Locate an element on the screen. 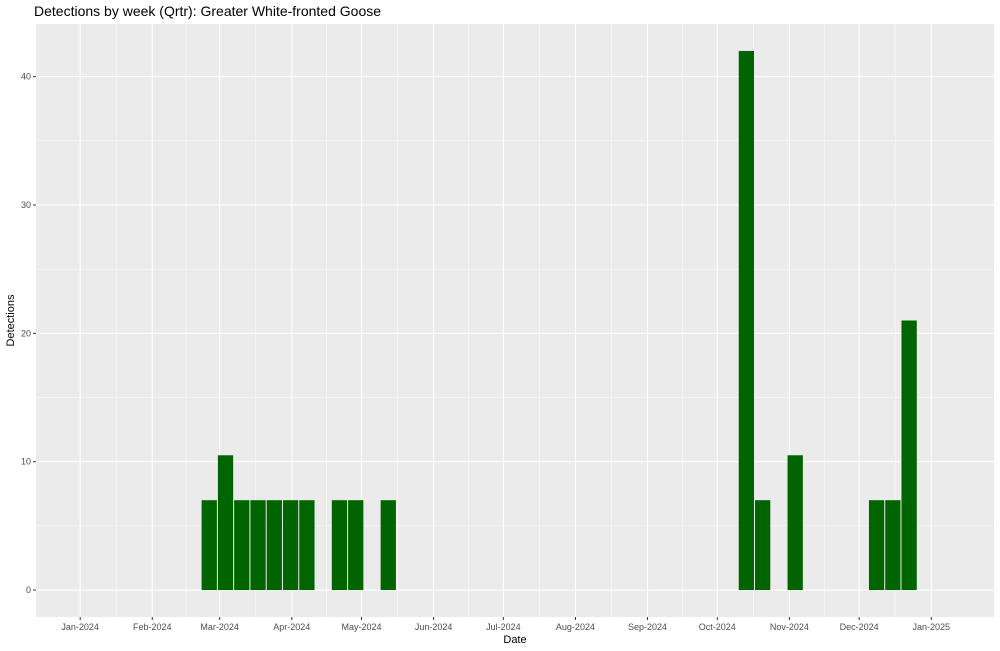 The height and width of the screenshot is (651, 1000). x-tick-label: Jun-2024 is located at coordinates (434, 627).